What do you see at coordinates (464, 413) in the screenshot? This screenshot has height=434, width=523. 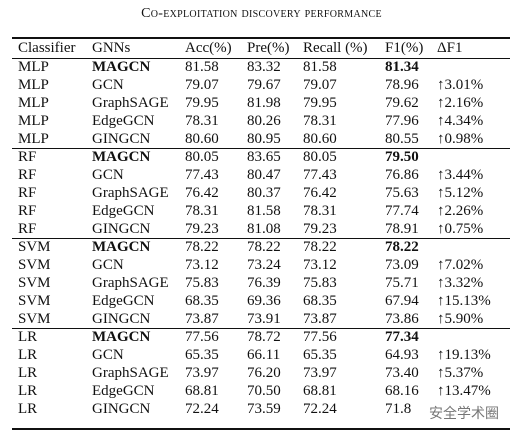 I see `watermark: 安全学术圈` at bounding box center [464, 413].